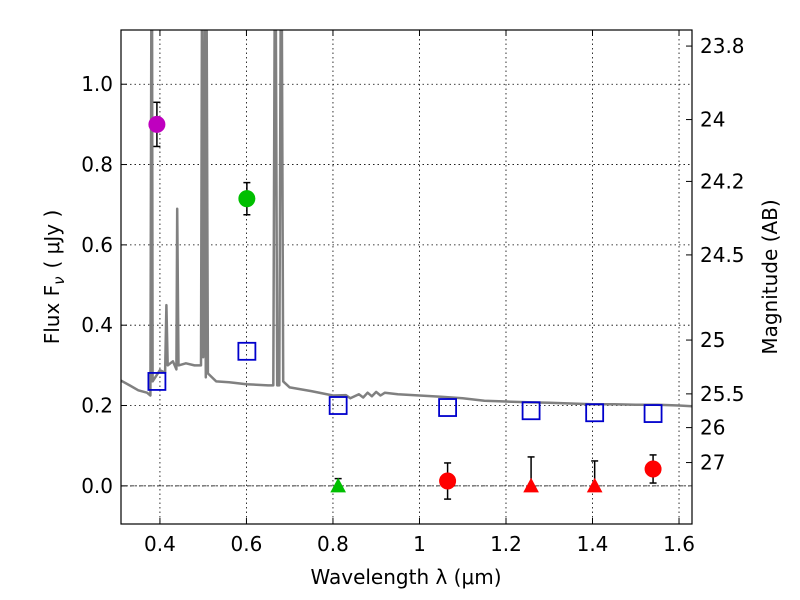 The image size is (800, 600). What do you see at coordinates (770, 276) in the screenshot?
I see `y2-axis-label: Magnitude (AB)` at bounding box center [770, 276].